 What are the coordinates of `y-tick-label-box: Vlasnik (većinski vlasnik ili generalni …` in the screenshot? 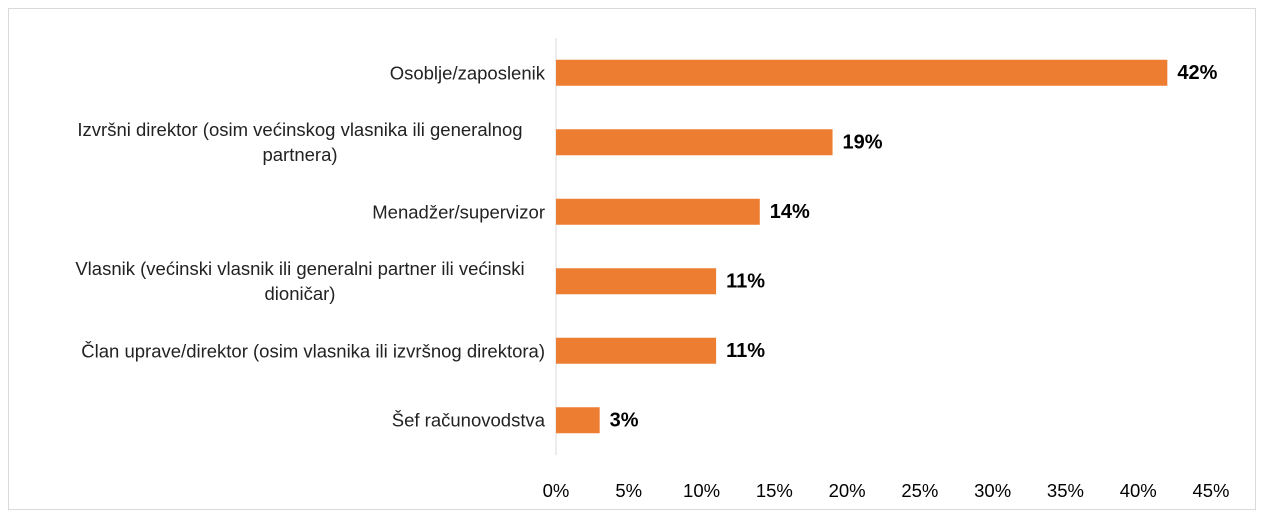 It's located at (285, 281).